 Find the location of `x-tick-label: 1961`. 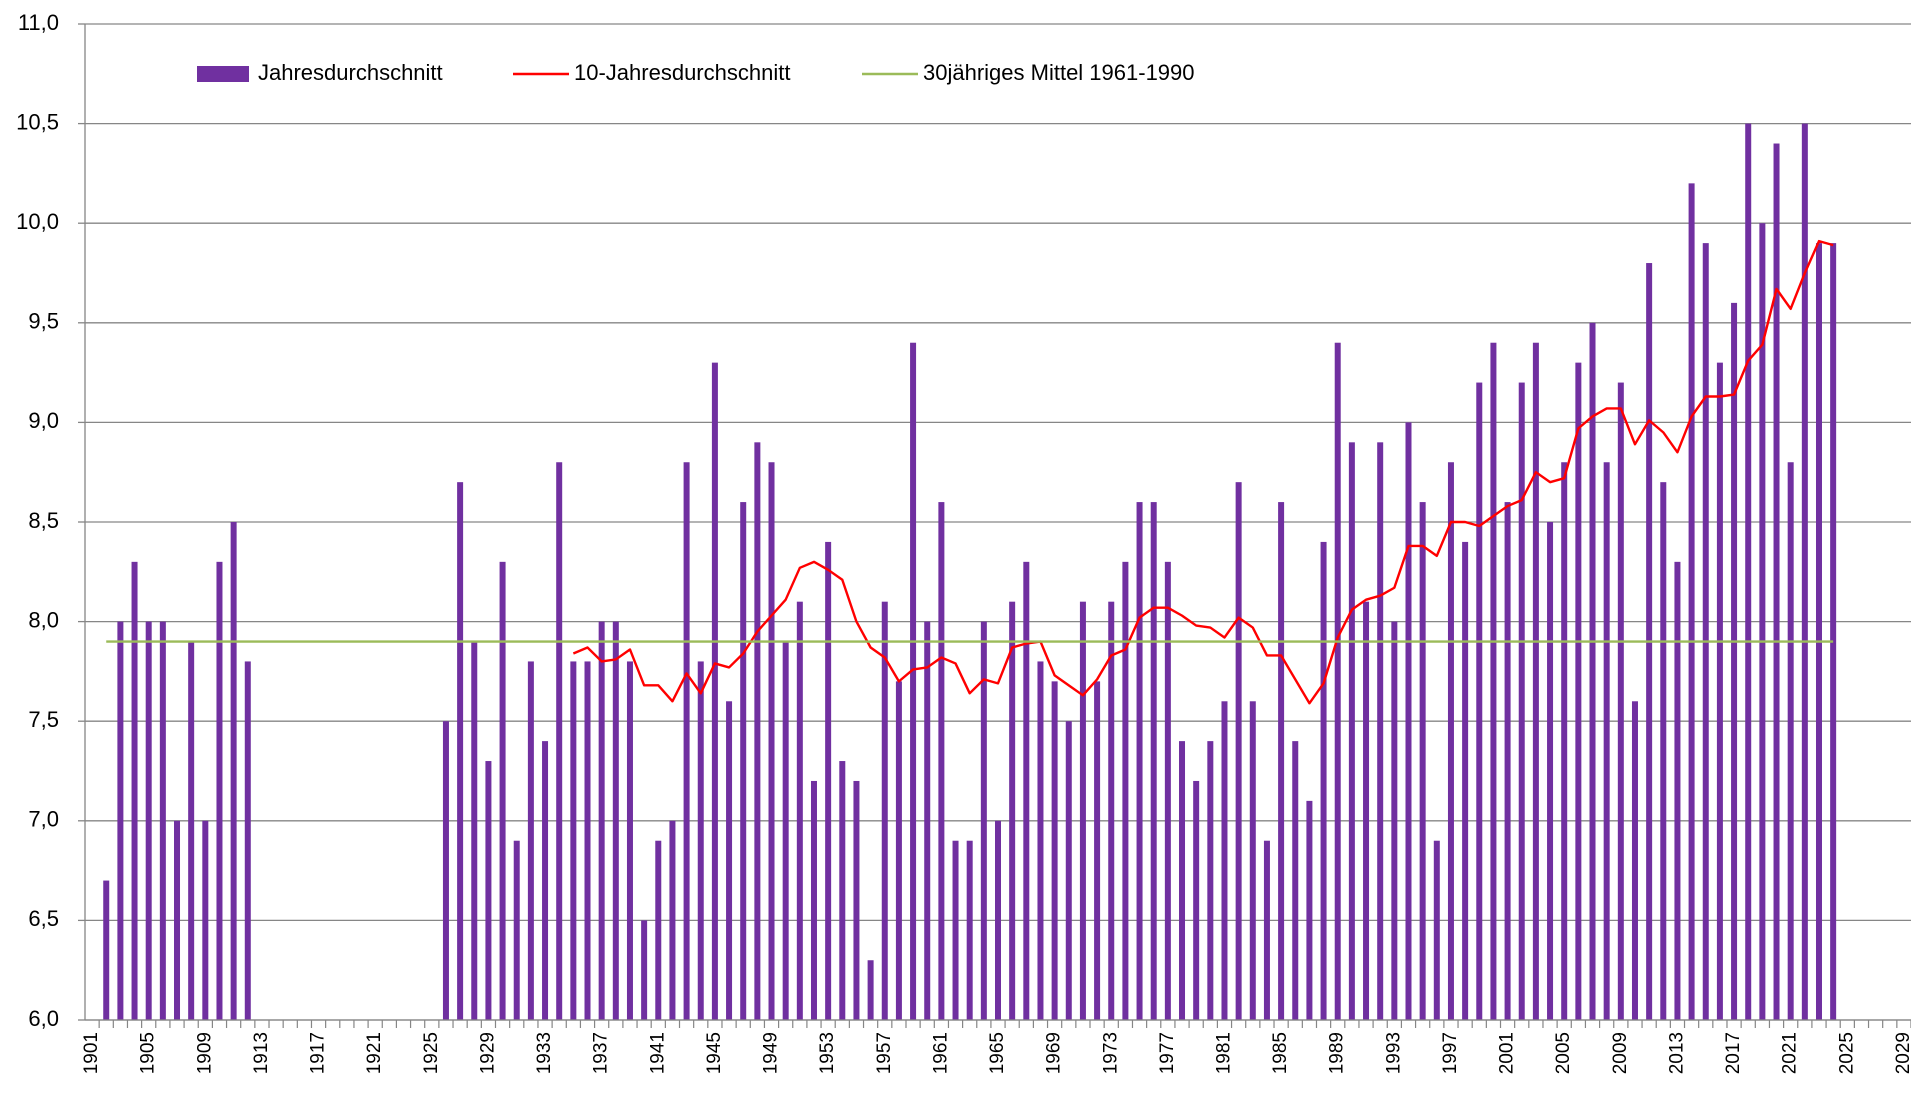

x-tick-label: 1961 is located at coordinates (940, 1053).